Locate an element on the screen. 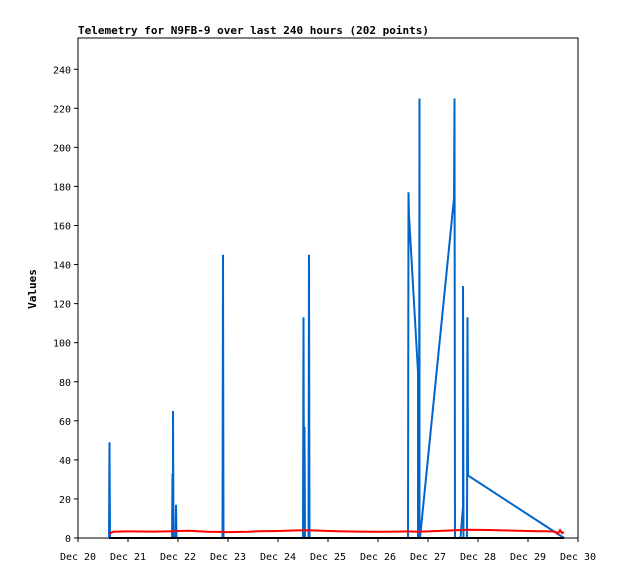 This screenshot has width=618, height=579. y-tick-label: 80 is located at coordinates (65, 383).